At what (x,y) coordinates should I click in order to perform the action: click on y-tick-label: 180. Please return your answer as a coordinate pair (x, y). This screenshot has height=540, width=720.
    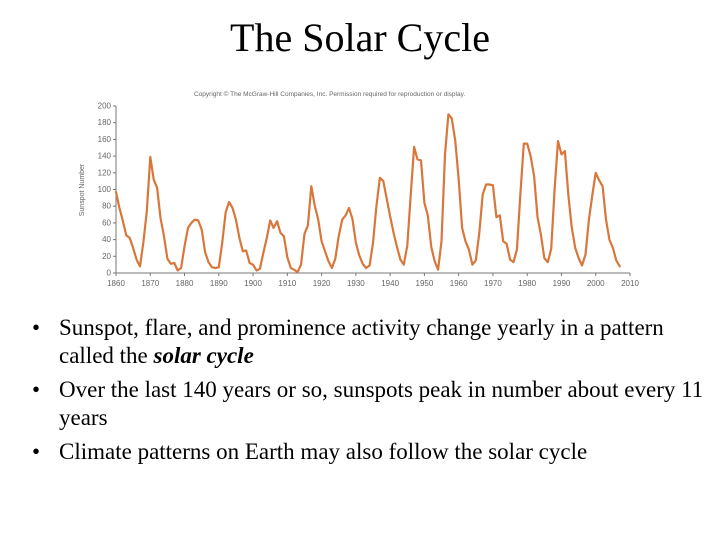
    Looking at the image, I should click on (105, 122).